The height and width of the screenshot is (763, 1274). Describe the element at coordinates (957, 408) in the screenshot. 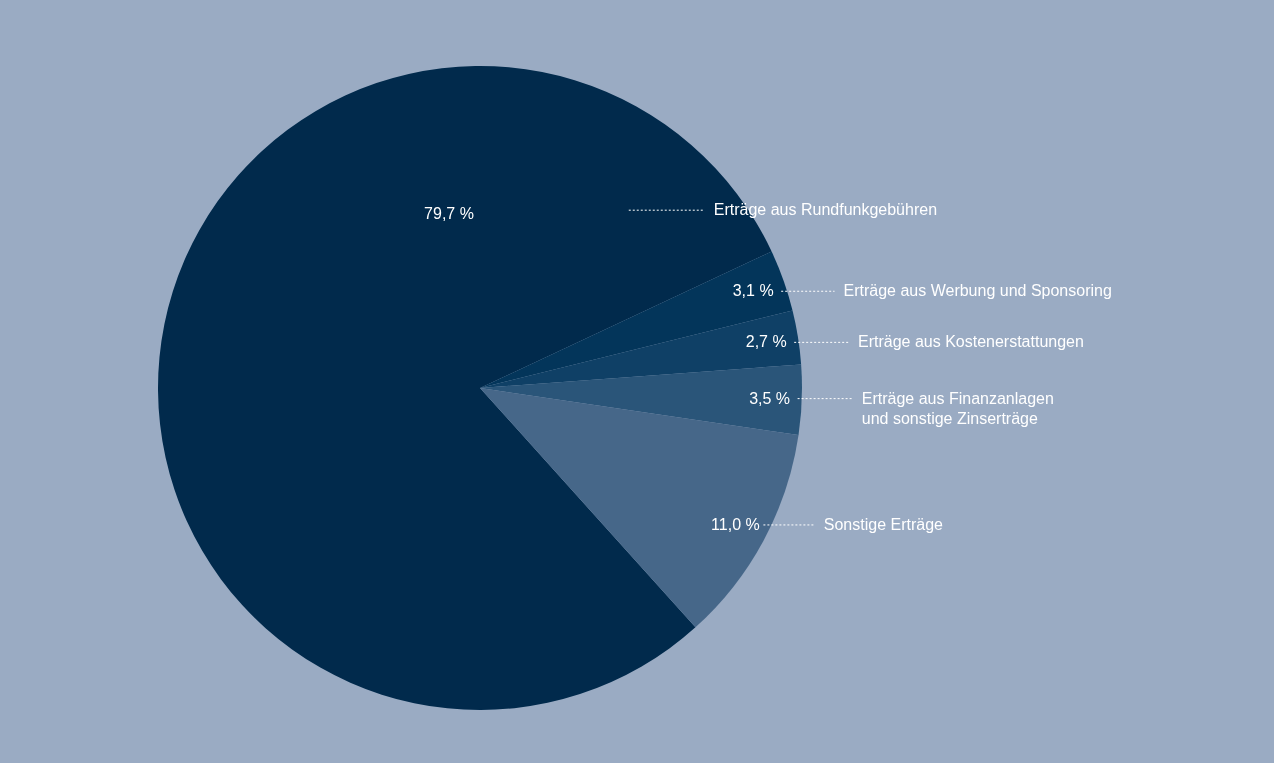

I see `slice-label: Erträge aus Finanzanlagen und sonstige Zinserträge` at that location.